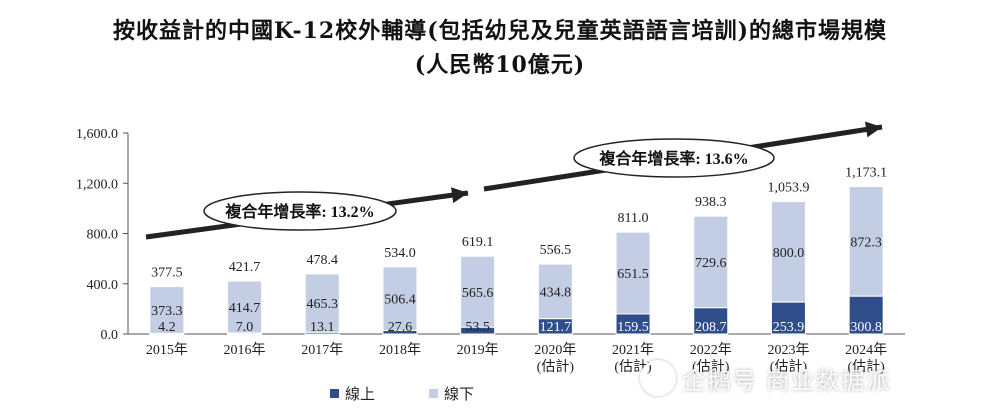 This screenshot has height=420, width=1000. Describe the element at coordinates (711, 327) in the screenshot. I see `online-label: 208.7` at that location.